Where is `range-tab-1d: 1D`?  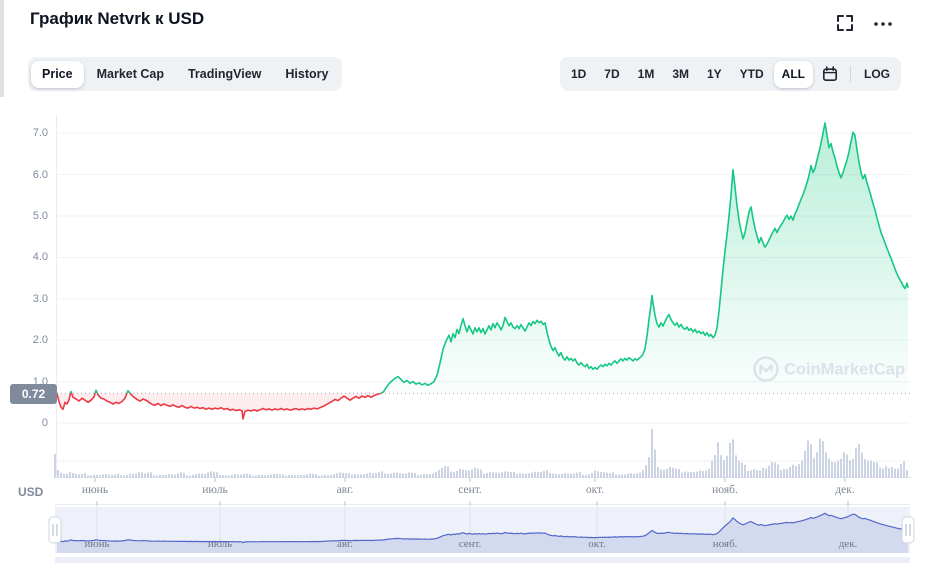 range-tab-1d: 1D is located at coordinates (578, 73).